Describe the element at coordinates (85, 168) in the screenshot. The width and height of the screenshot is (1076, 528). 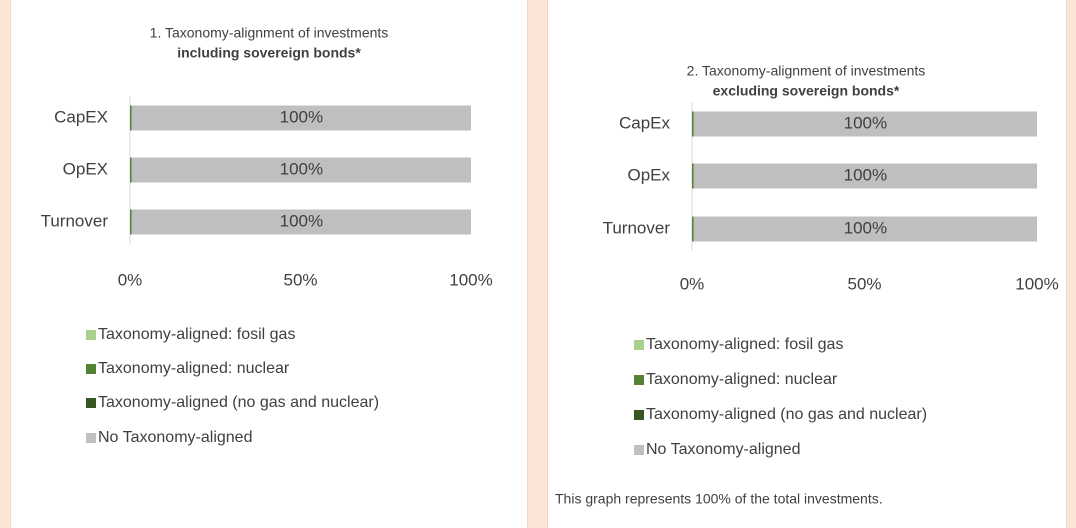
I see `y-tick-label: OpEX` at that location.